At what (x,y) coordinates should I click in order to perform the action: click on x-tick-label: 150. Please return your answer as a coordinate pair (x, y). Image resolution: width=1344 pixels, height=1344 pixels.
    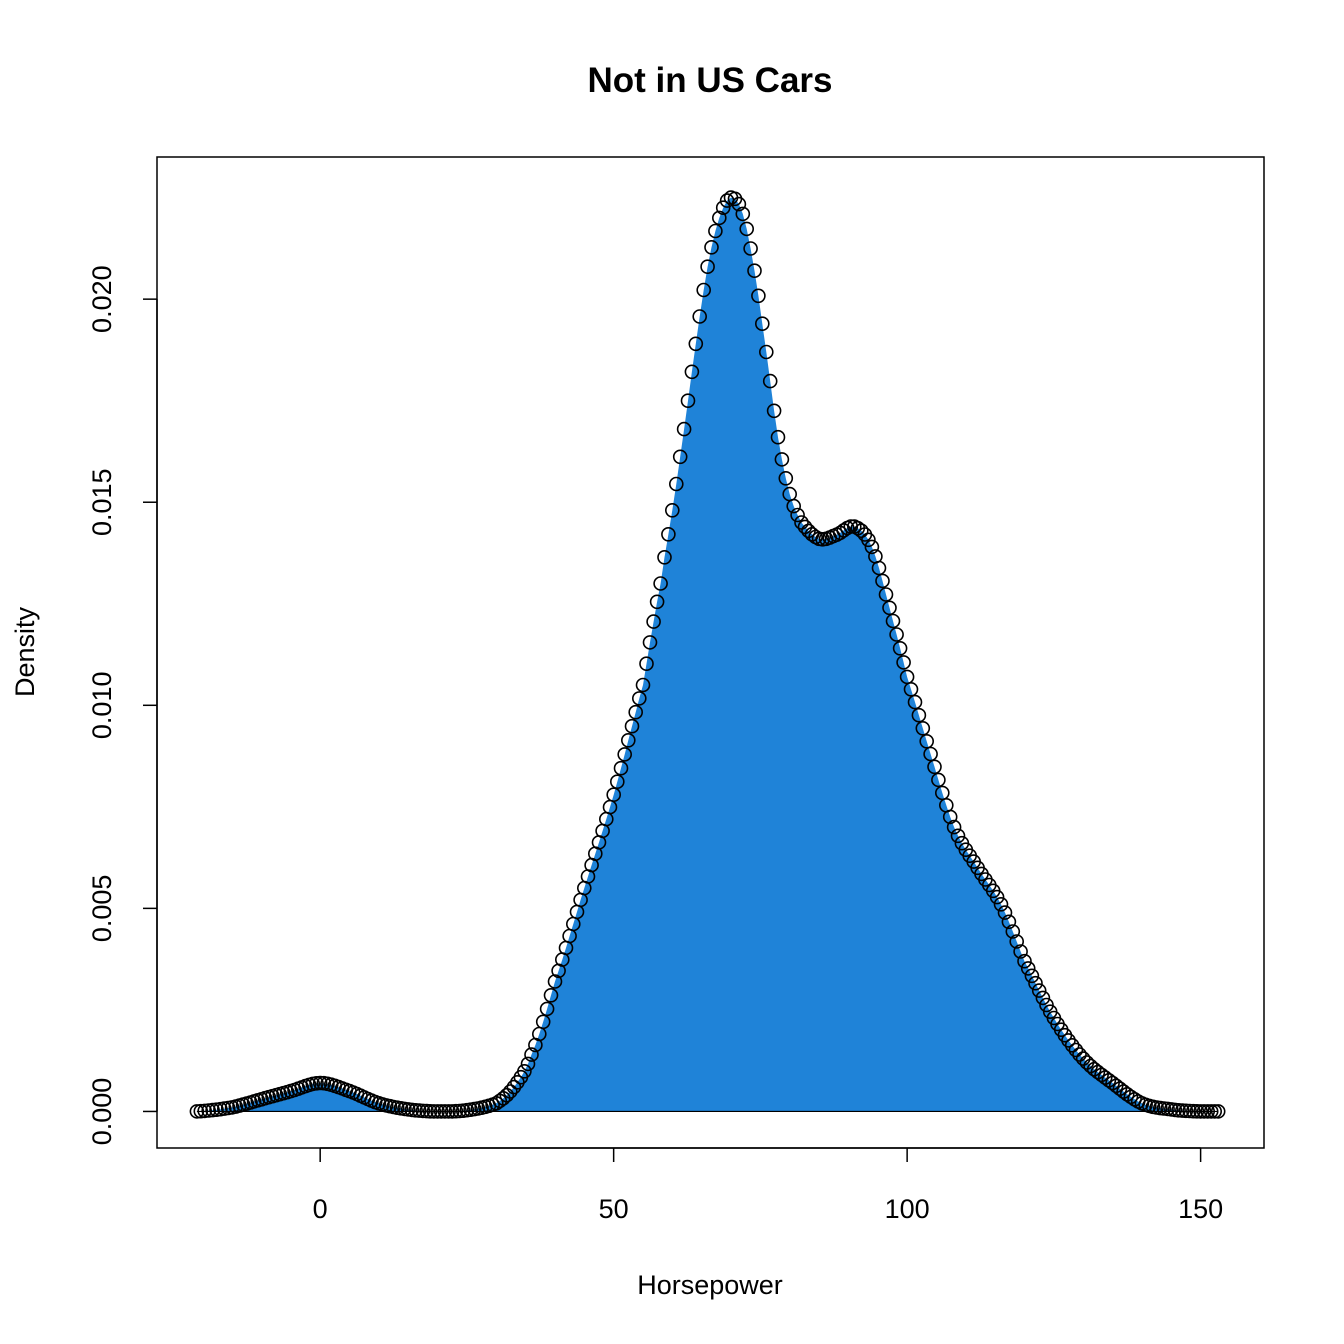
    Looking at the image, I should click on (1200, 1209).